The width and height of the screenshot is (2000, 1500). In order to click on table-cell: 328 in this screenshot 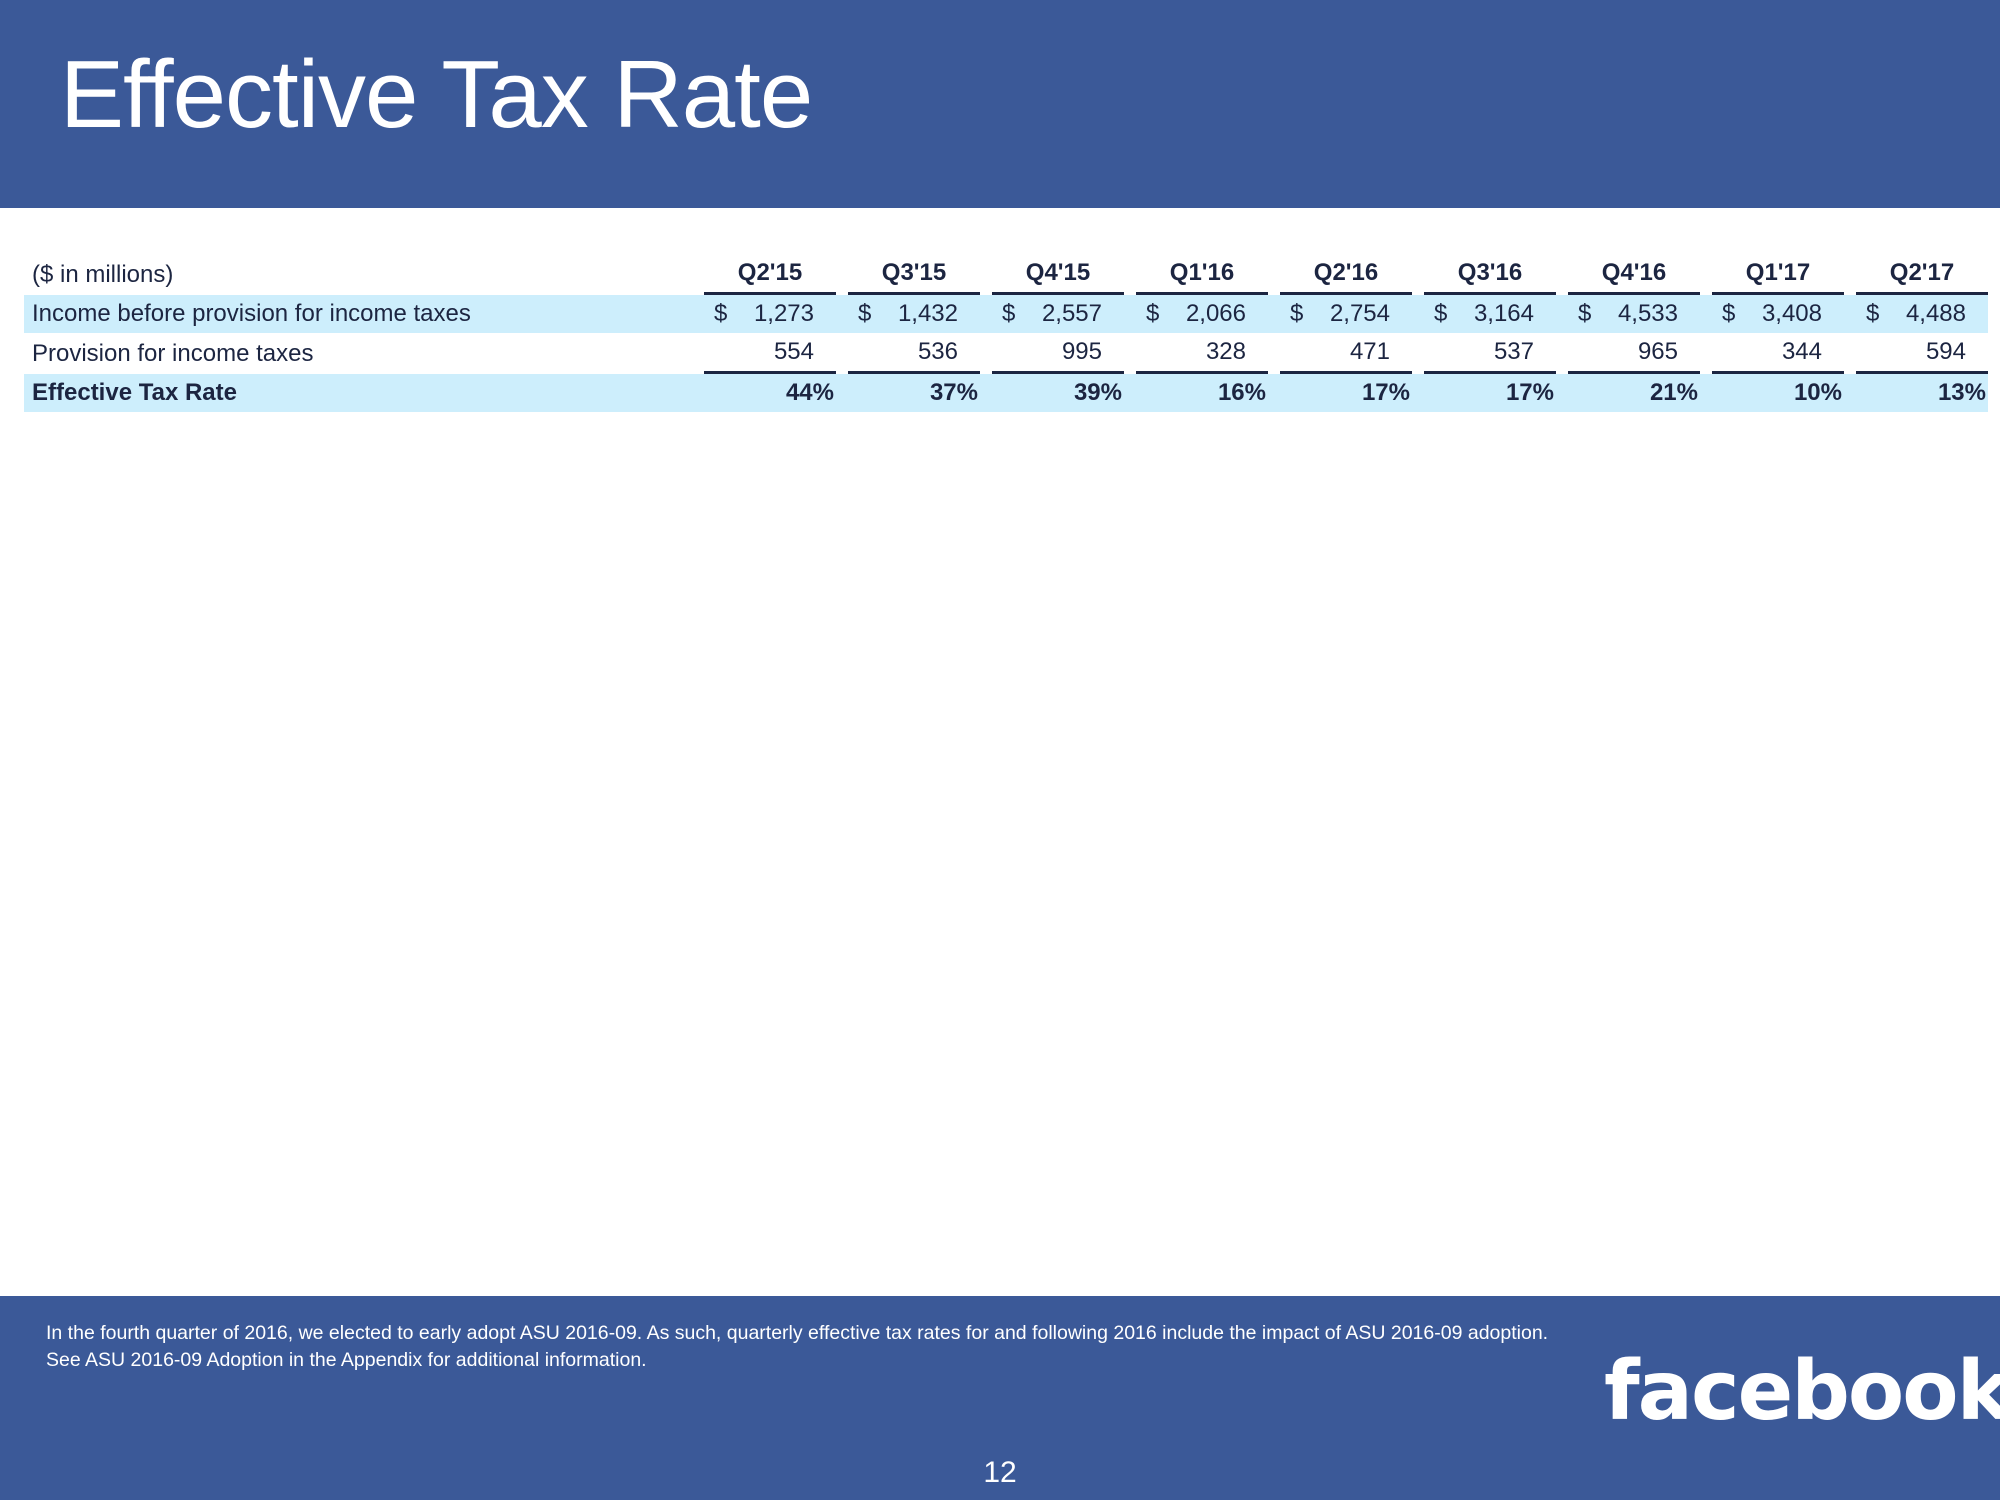, I will do `click(1202, 353)`.